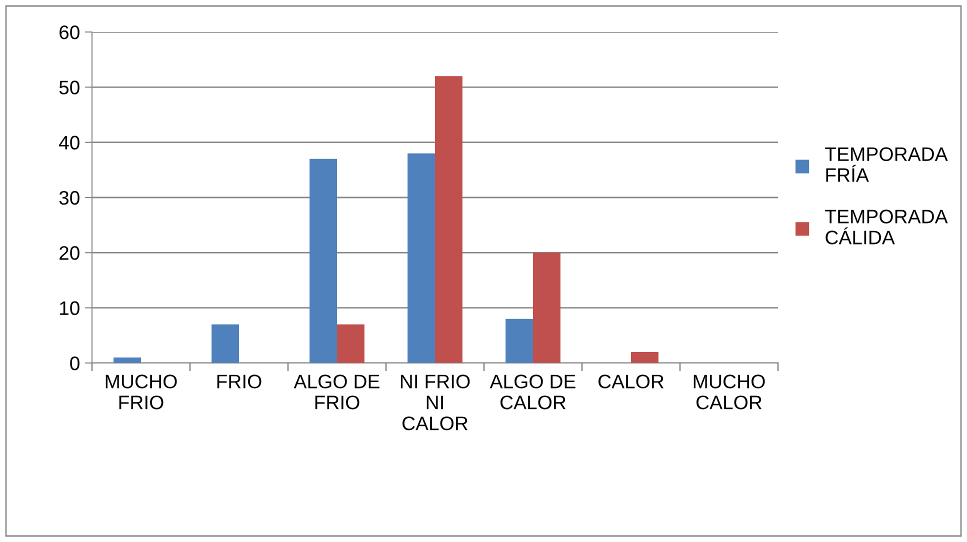 This screenshot has width=967, height=542. I want to click on y-tick-label: 20, so click(70, 253).